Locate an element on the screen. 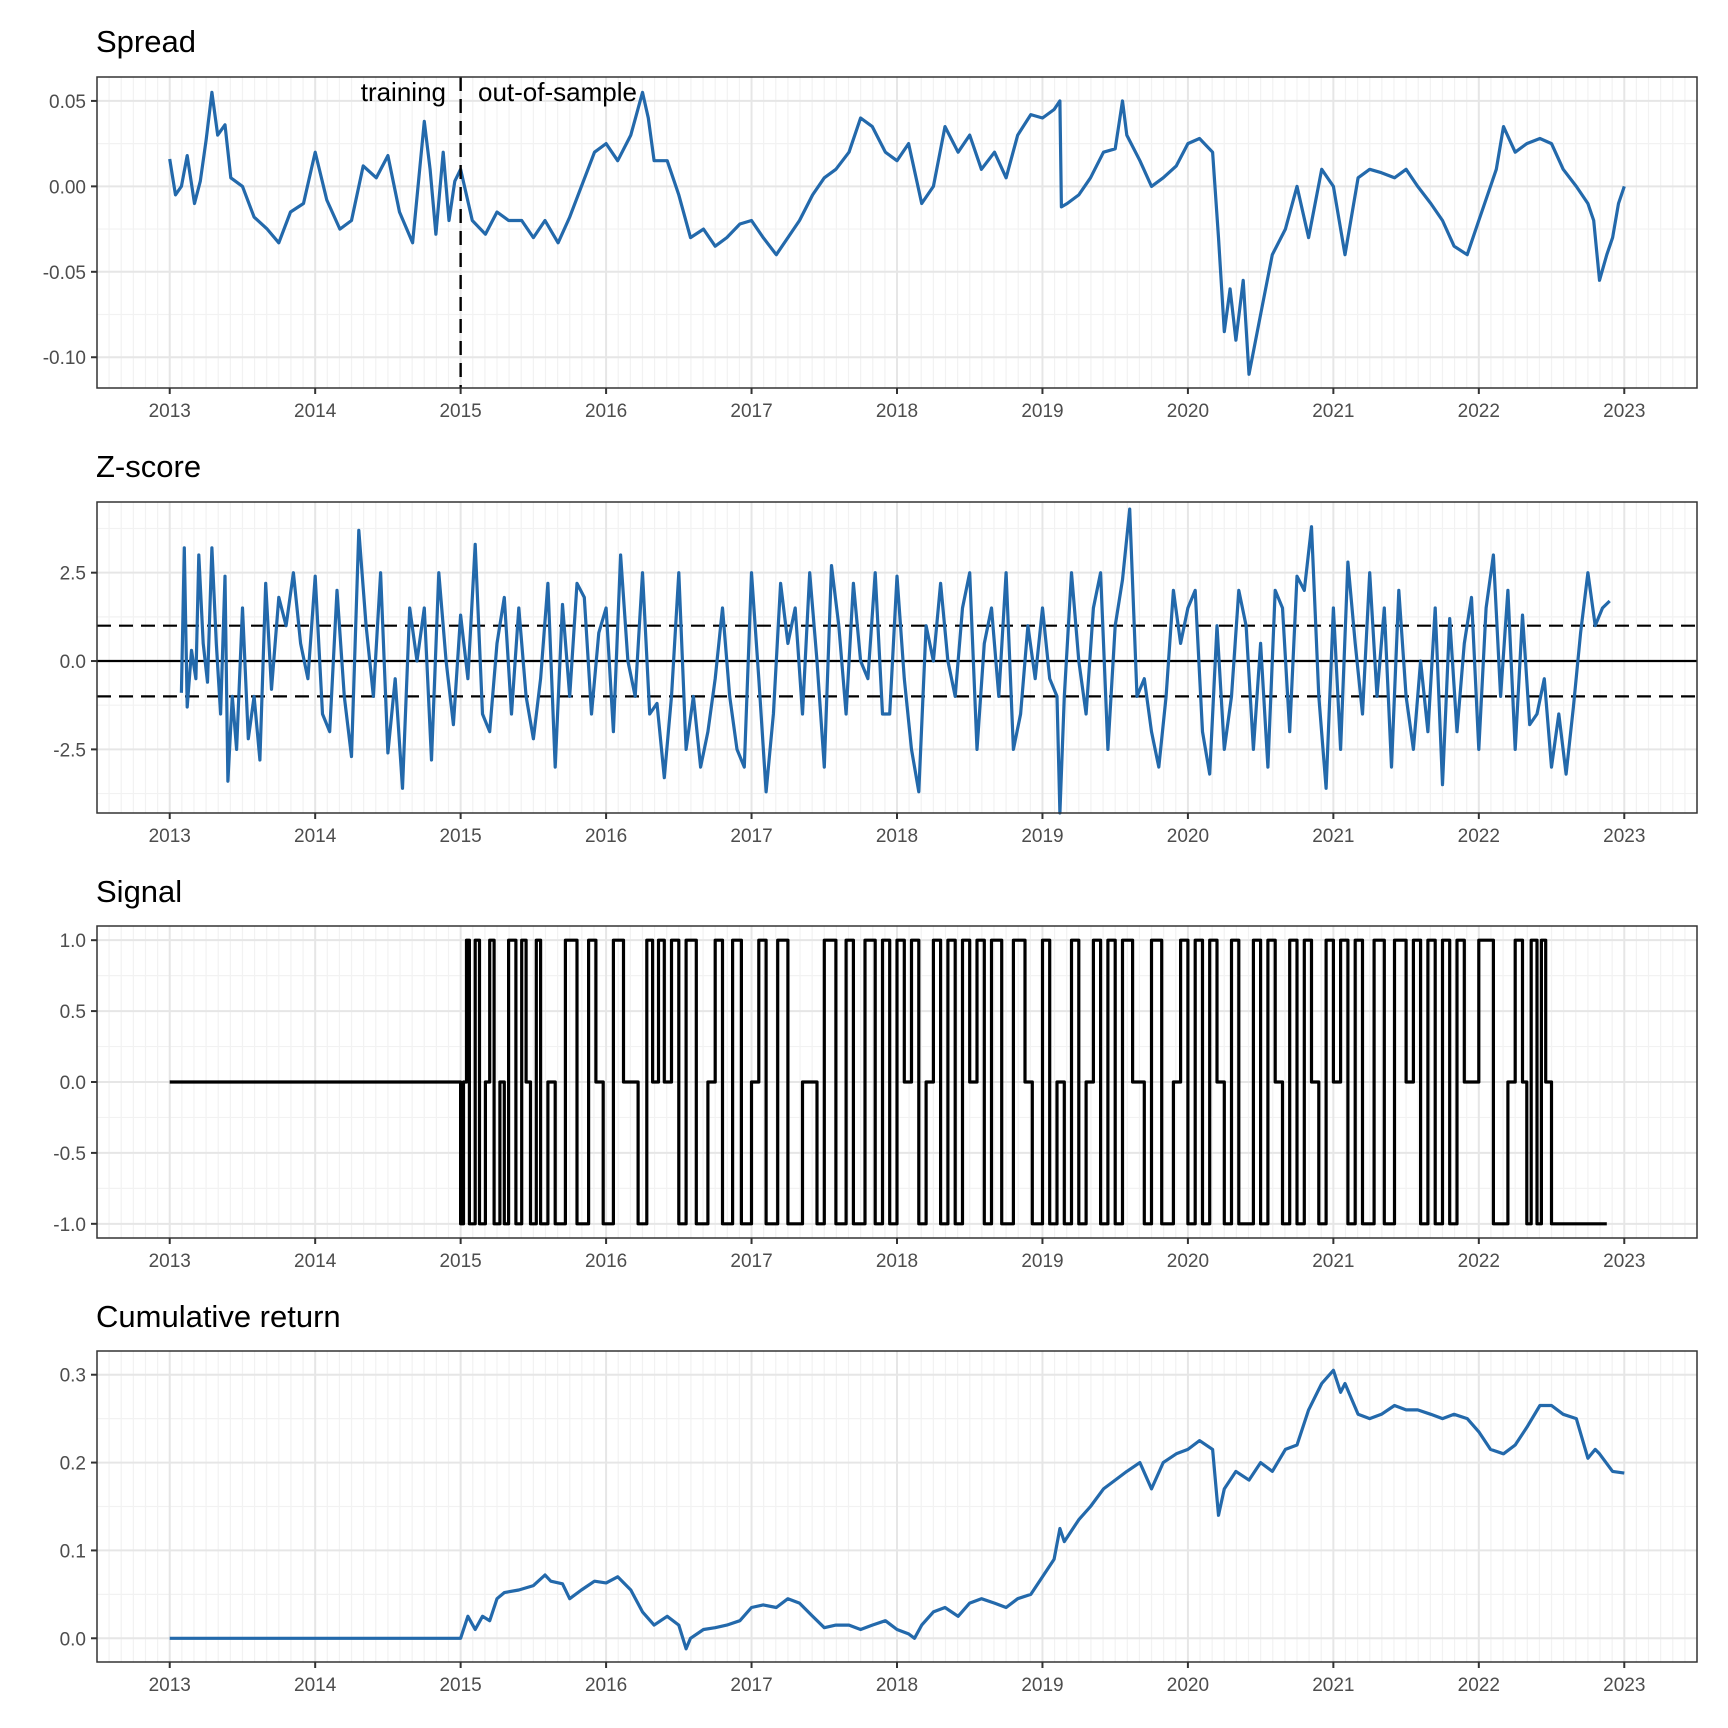 The image size is (1728, 1728). y-tick-label: 0.3 is located at coordinates (73, 1376).